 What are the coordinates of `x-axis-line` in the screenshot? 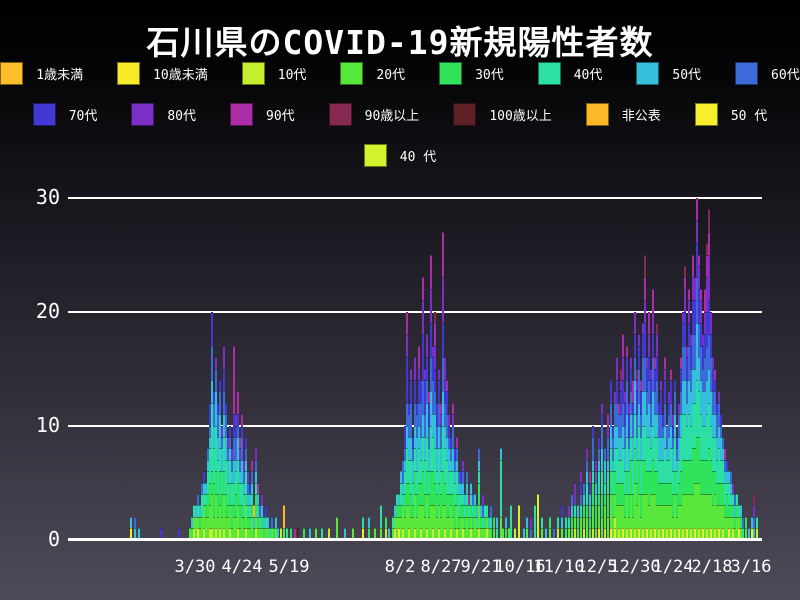 It's located at (415, 539).